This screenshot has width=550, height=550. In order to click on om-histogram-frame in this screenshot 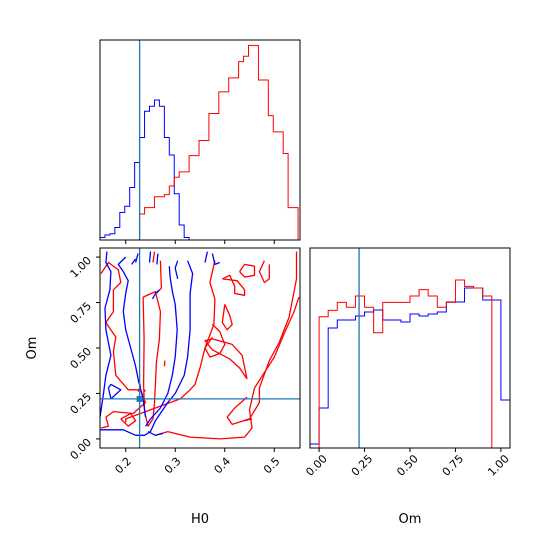, I will do `click(410, 348)`.